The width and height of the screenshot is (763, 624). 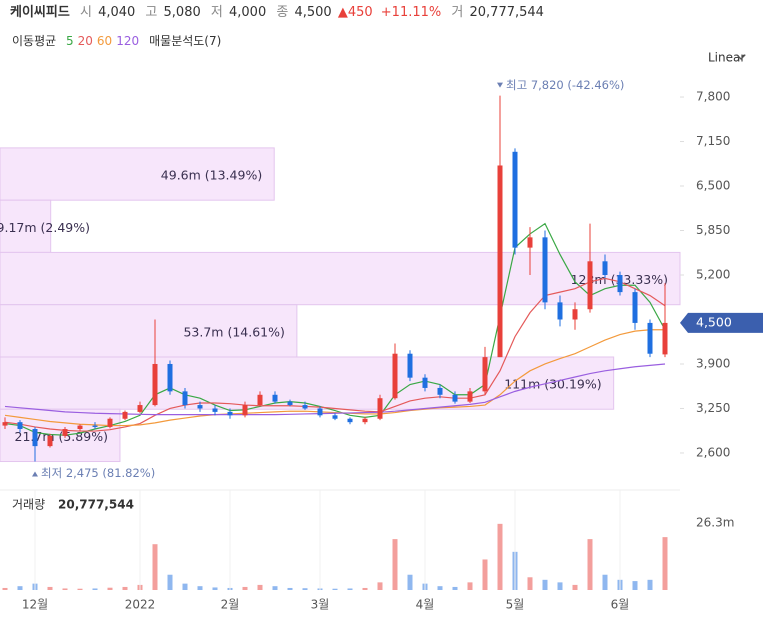 I want to click on ma-line, so click(x=334, y=378).